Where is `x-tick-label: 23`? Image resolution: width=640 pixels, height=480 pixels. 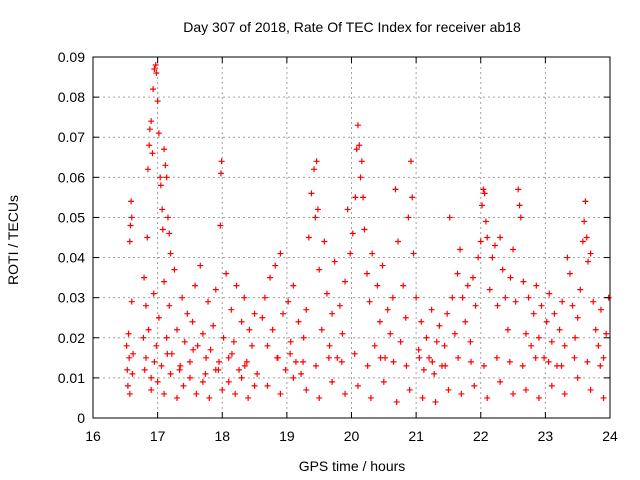 x-tick-label: 23 is located at coordinates (546, 436).